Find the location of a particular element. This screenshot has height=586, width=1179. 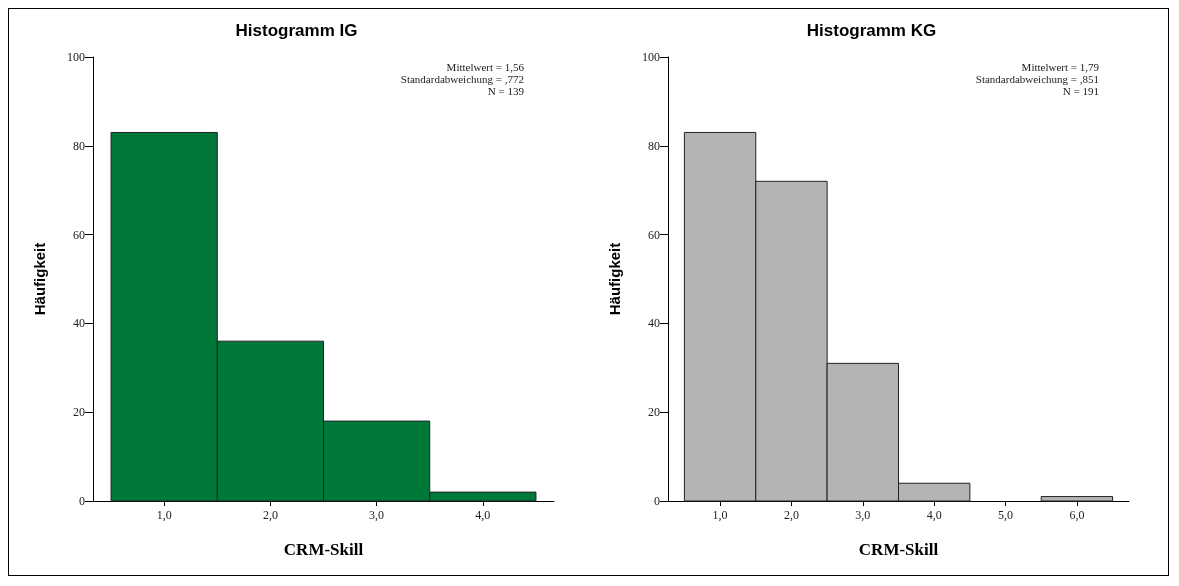

annotation: N = 191 is located at coordinates (1081, 90).